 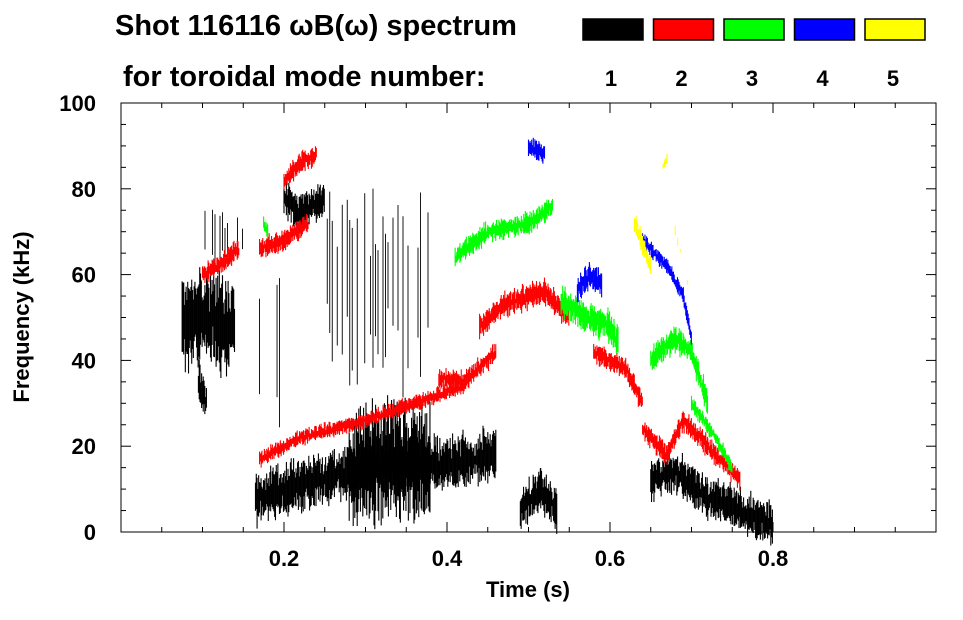 What do you see at coordinates (316, 26) in the screenshot?
I see `chart-title: Shot 116116 ωB(ω) spectrum` at bounding box center [316, 26].